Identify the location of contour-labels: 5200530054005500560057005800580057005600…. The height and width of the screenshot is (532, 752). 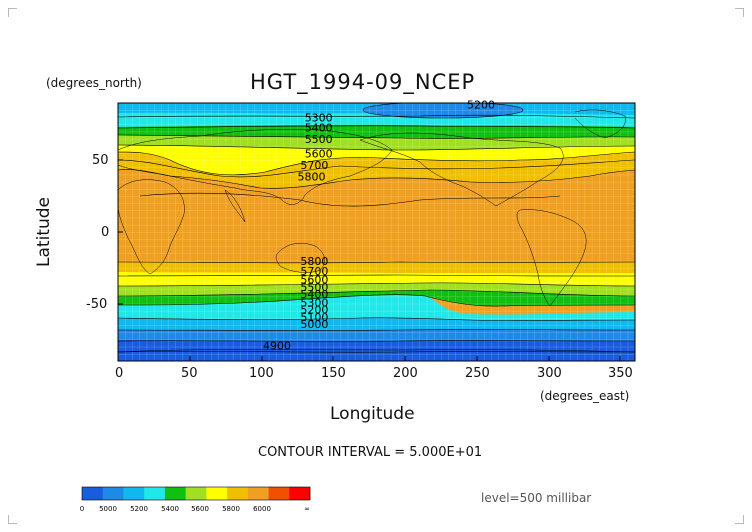
(379, 226).